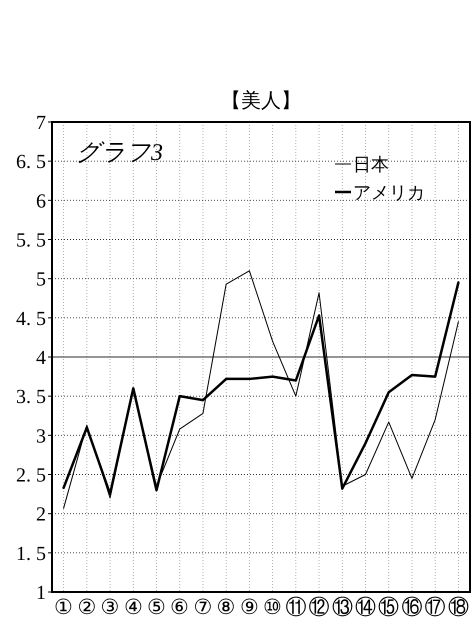 The image size is (476, 630). I want to click on x-tick-label: ⑫, so click(319, 607).